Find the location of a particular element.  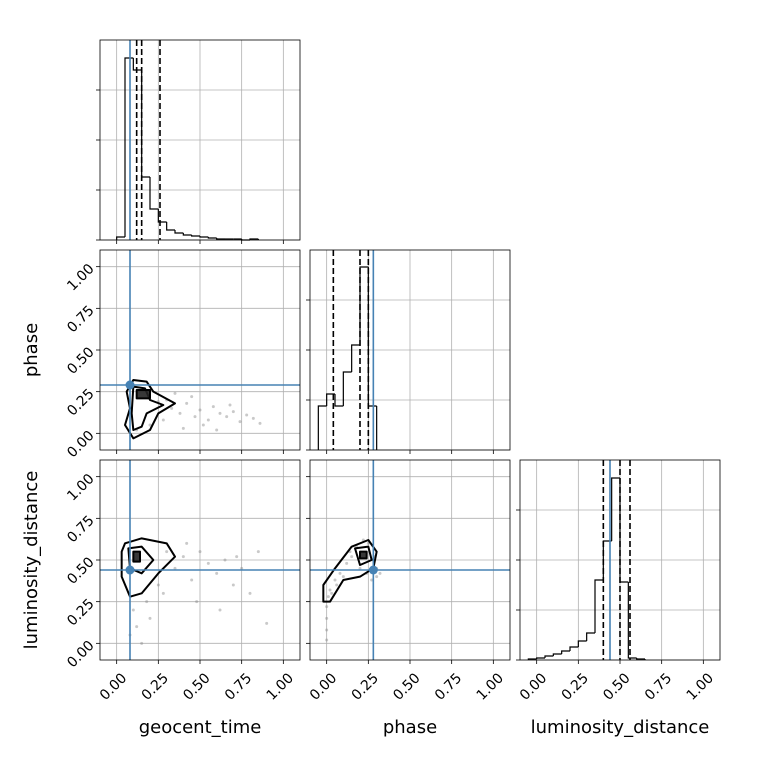

x-axis-label: geocent_time is located at coordinates (200, 727).